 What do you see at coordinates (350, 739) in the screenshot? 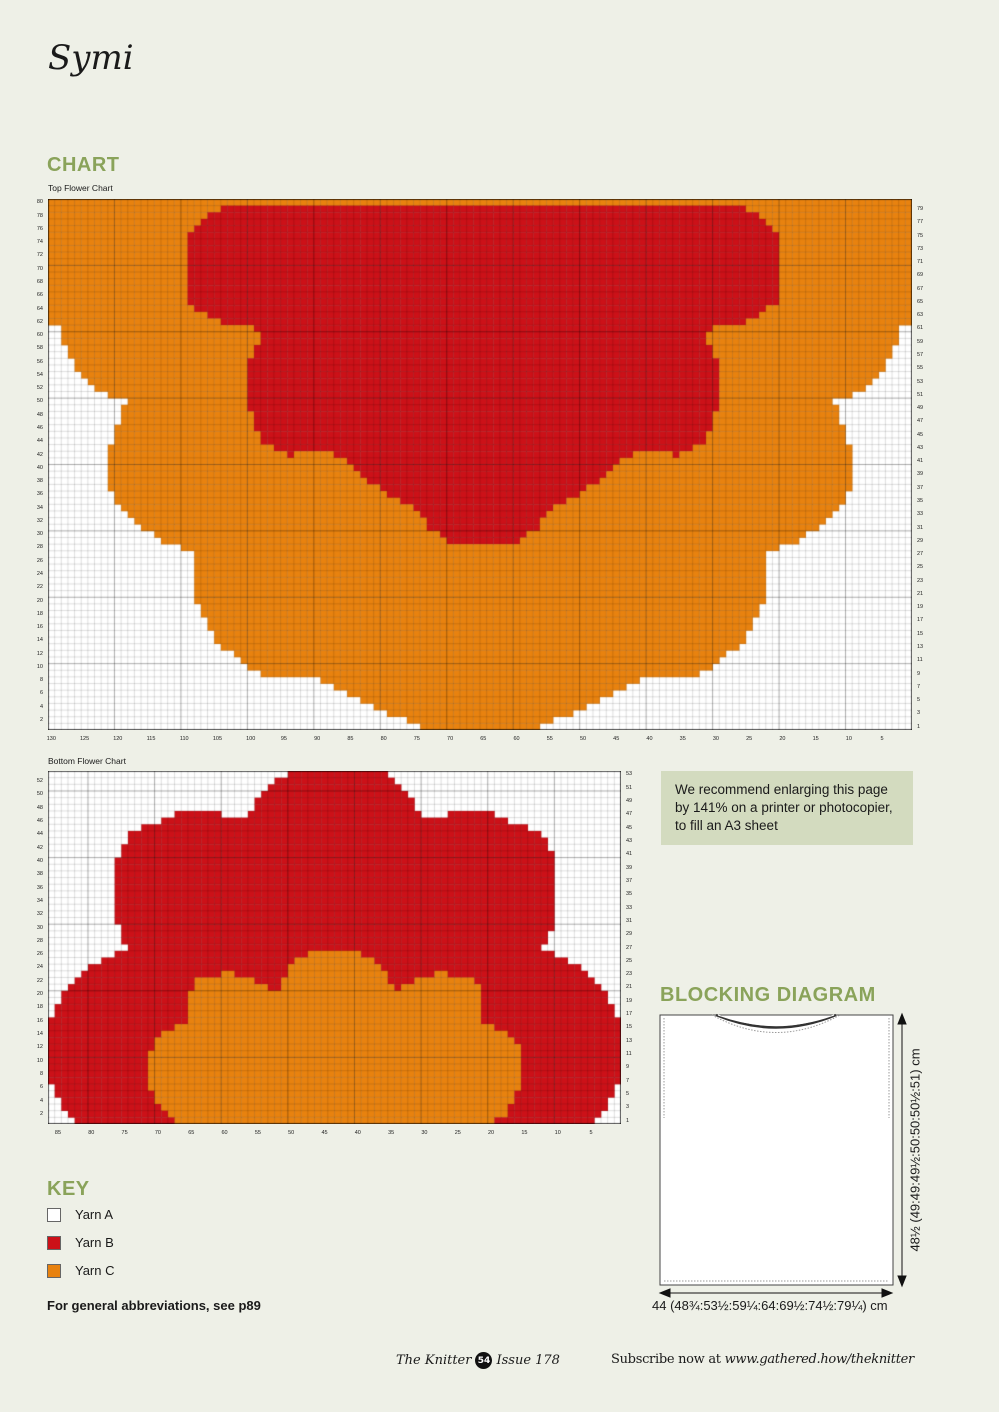
I see `column-number: 85` at bounding box center [350, 739].